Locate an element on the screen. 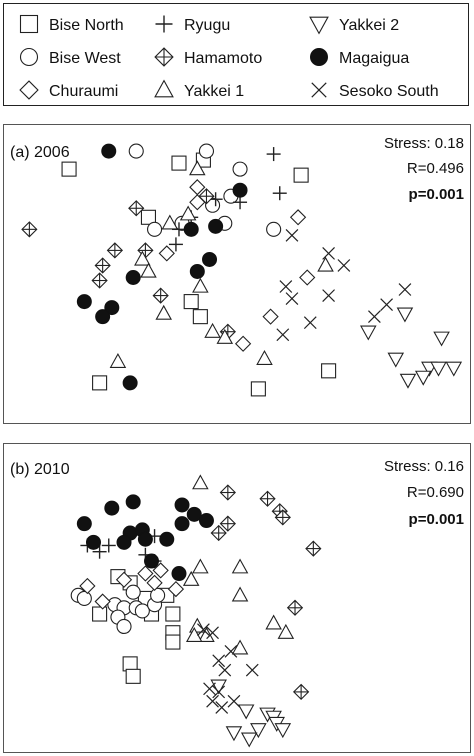  legend-entry: Magaigua is located at coordinates (359, 57).